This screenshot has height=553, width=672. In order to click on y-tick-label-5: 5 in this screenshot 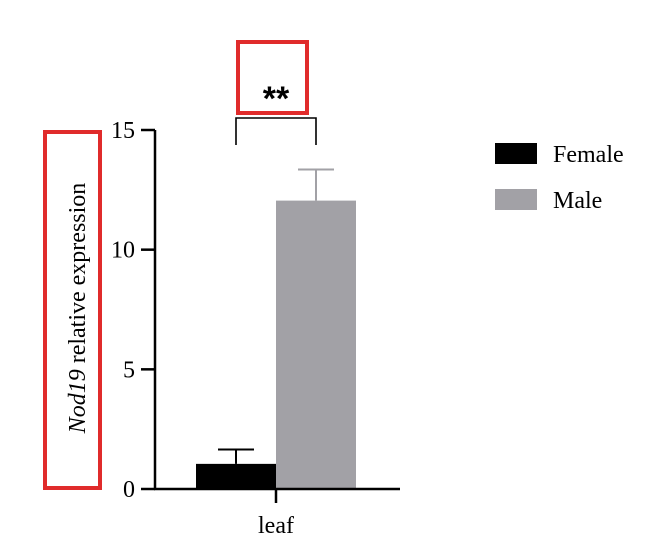, I will do `click(129, 370)`.